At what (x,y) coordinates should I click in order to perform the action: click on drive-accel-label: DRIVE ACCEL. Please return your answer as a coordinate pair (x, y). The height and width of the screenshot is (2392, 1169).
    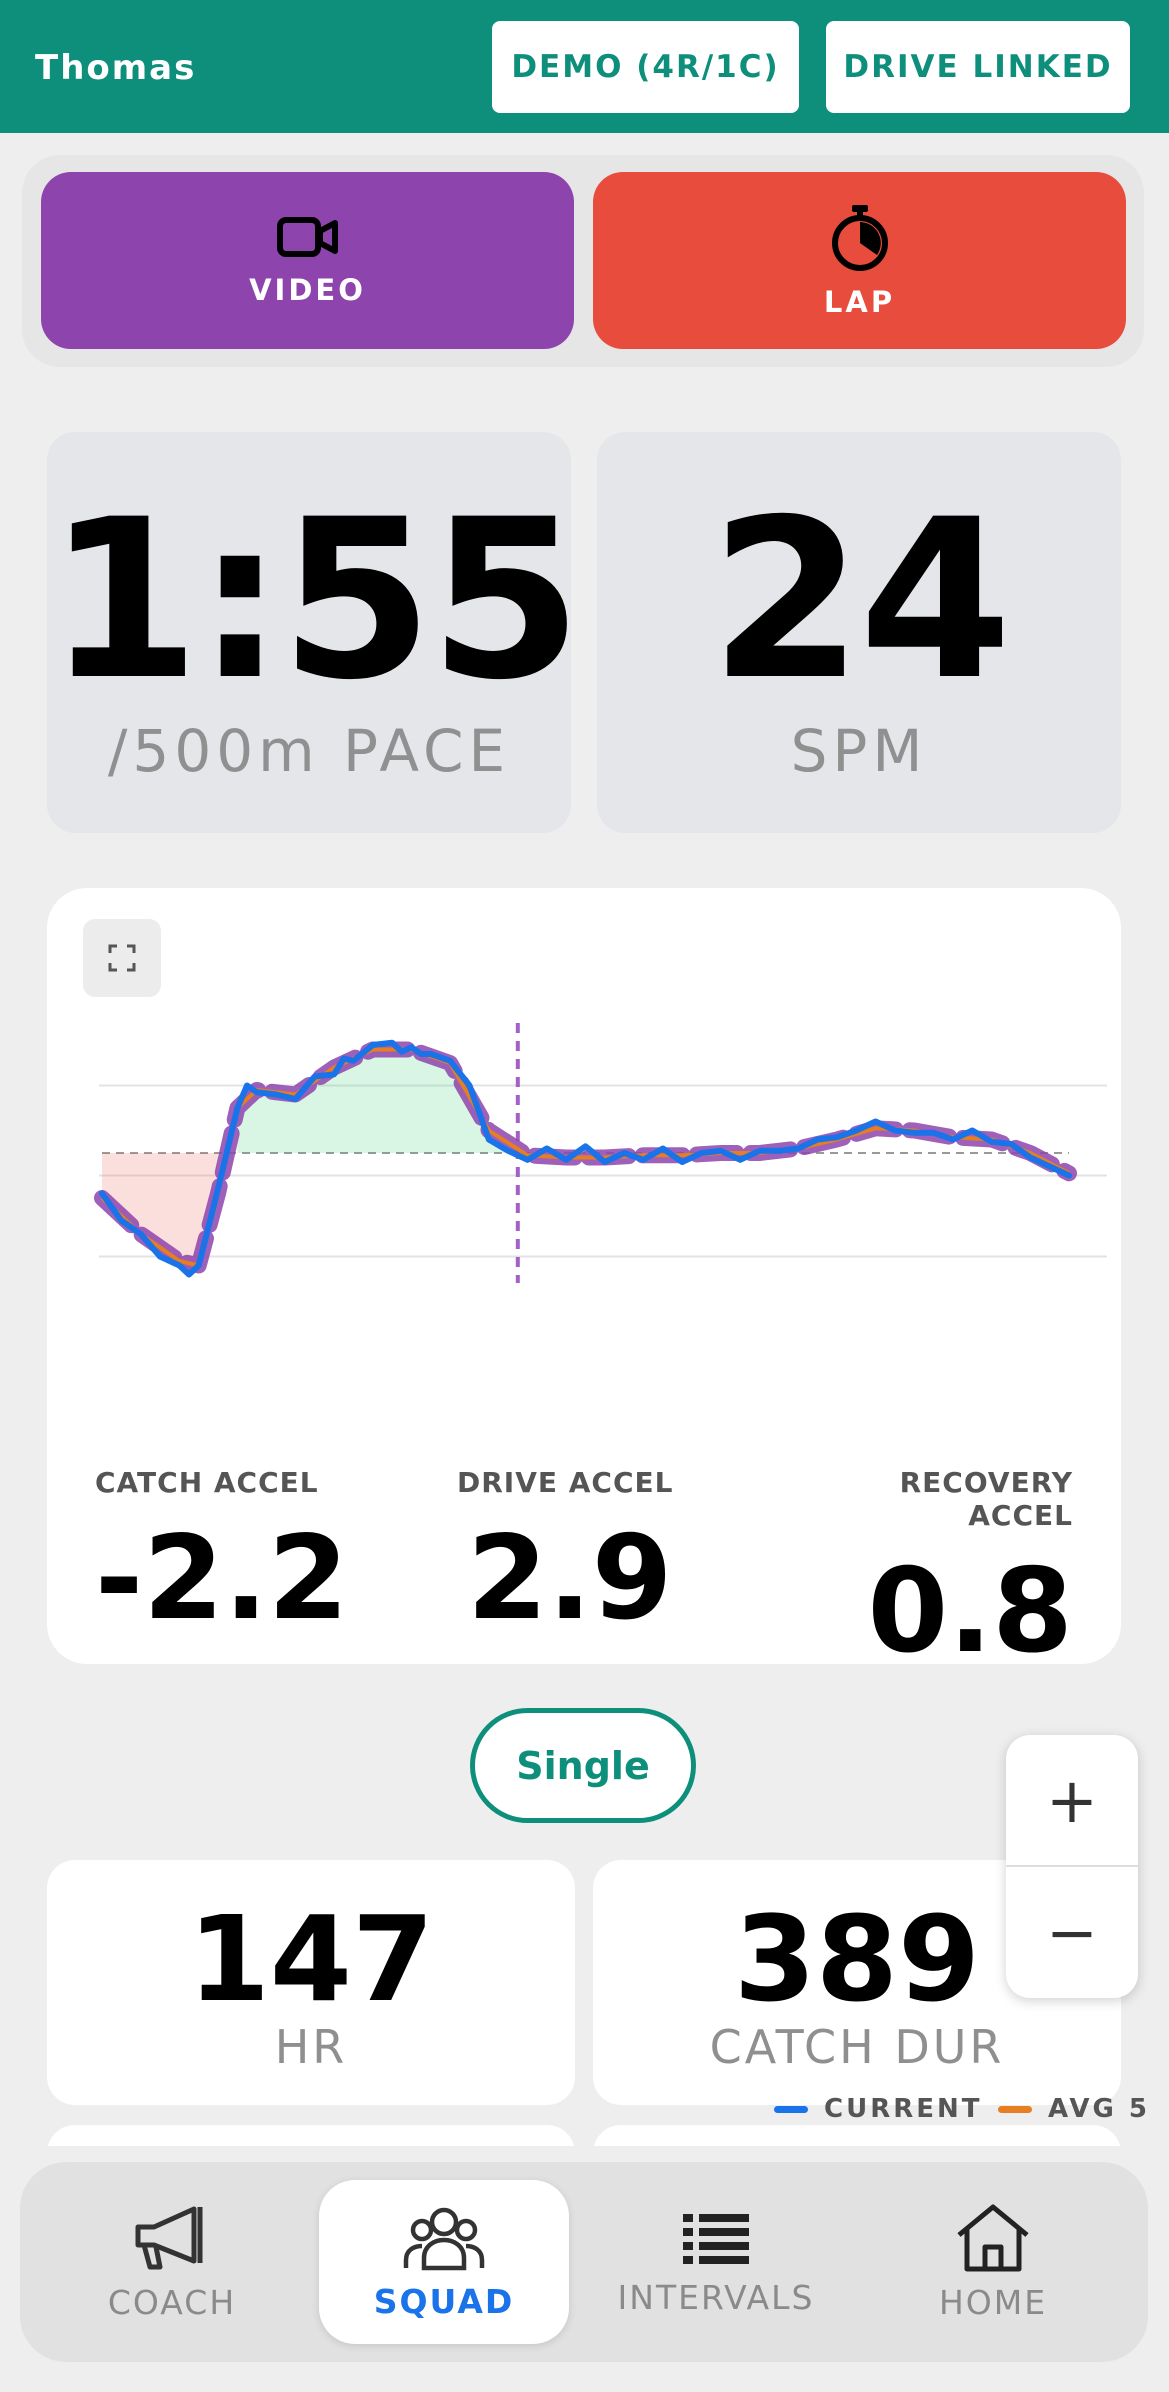
    Looking at the image, I should click on (565, 1482).